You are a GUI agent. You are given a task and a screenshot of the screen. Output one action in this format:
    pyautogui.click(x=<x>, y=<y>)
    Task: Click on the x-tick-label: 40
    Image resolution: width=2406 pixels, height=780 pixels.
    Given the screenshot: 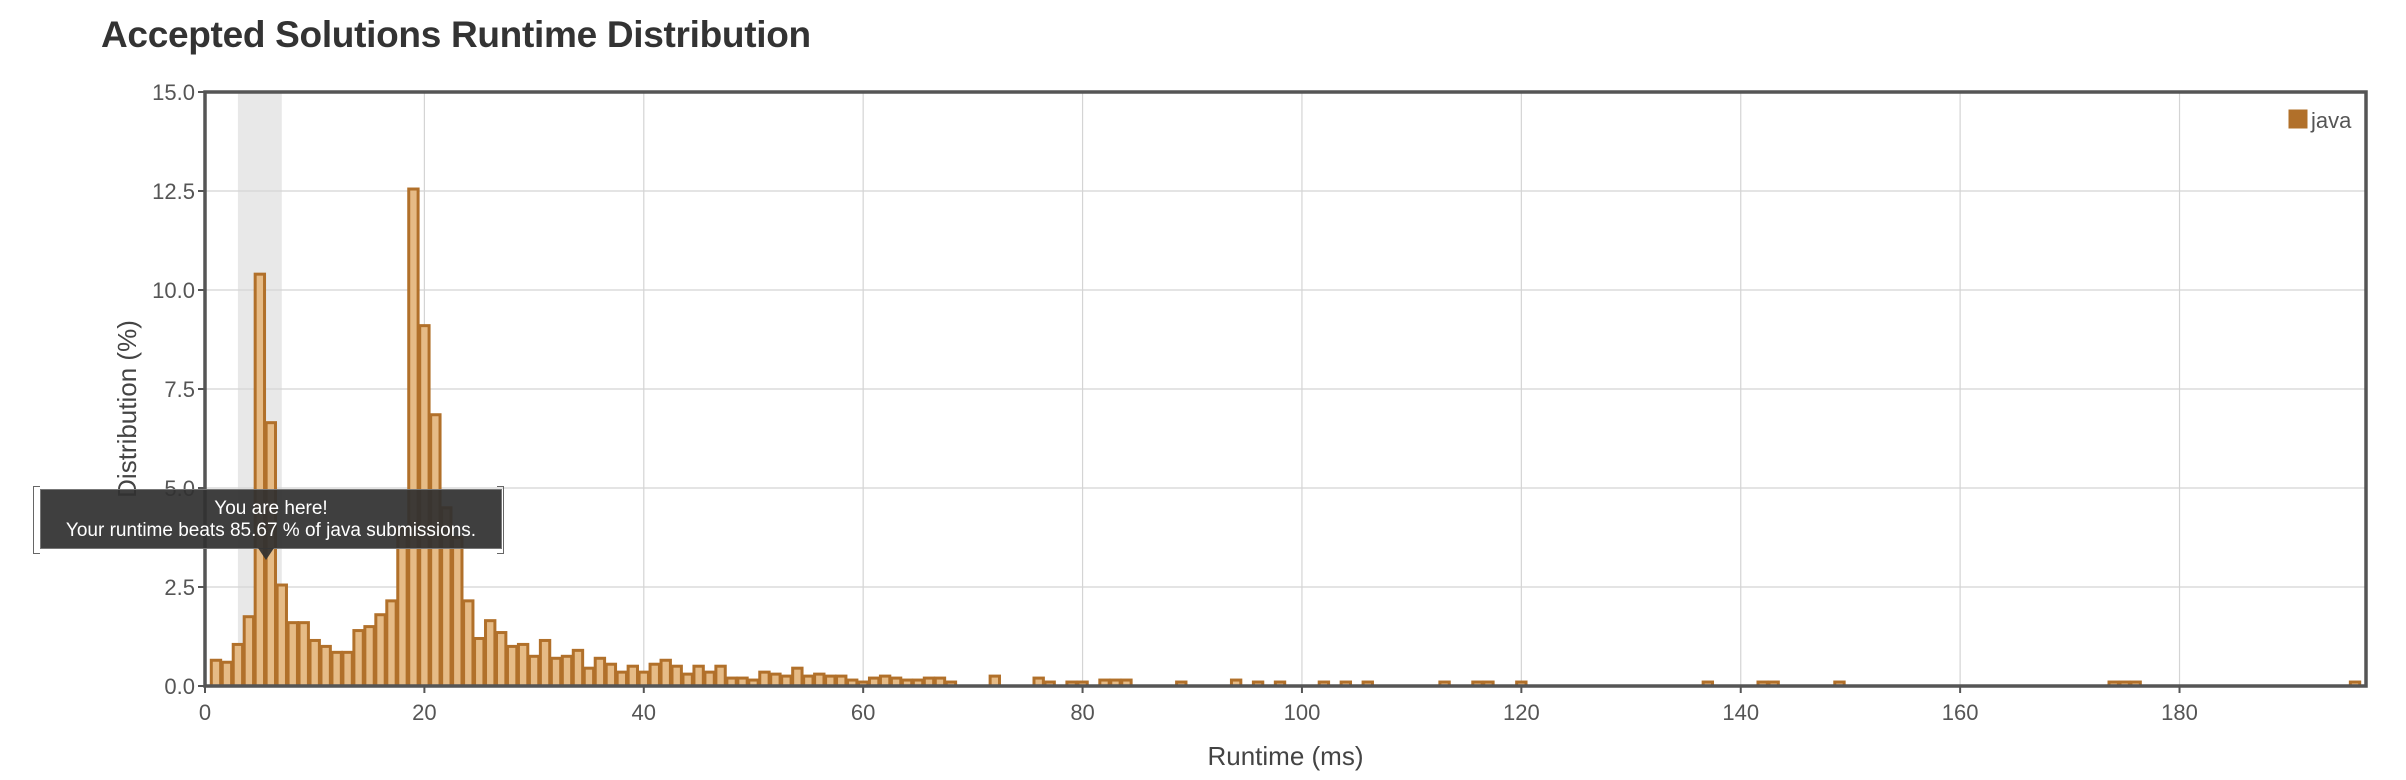 What is the action you would take?
    pyautogui.click(x=644, y=712)
    